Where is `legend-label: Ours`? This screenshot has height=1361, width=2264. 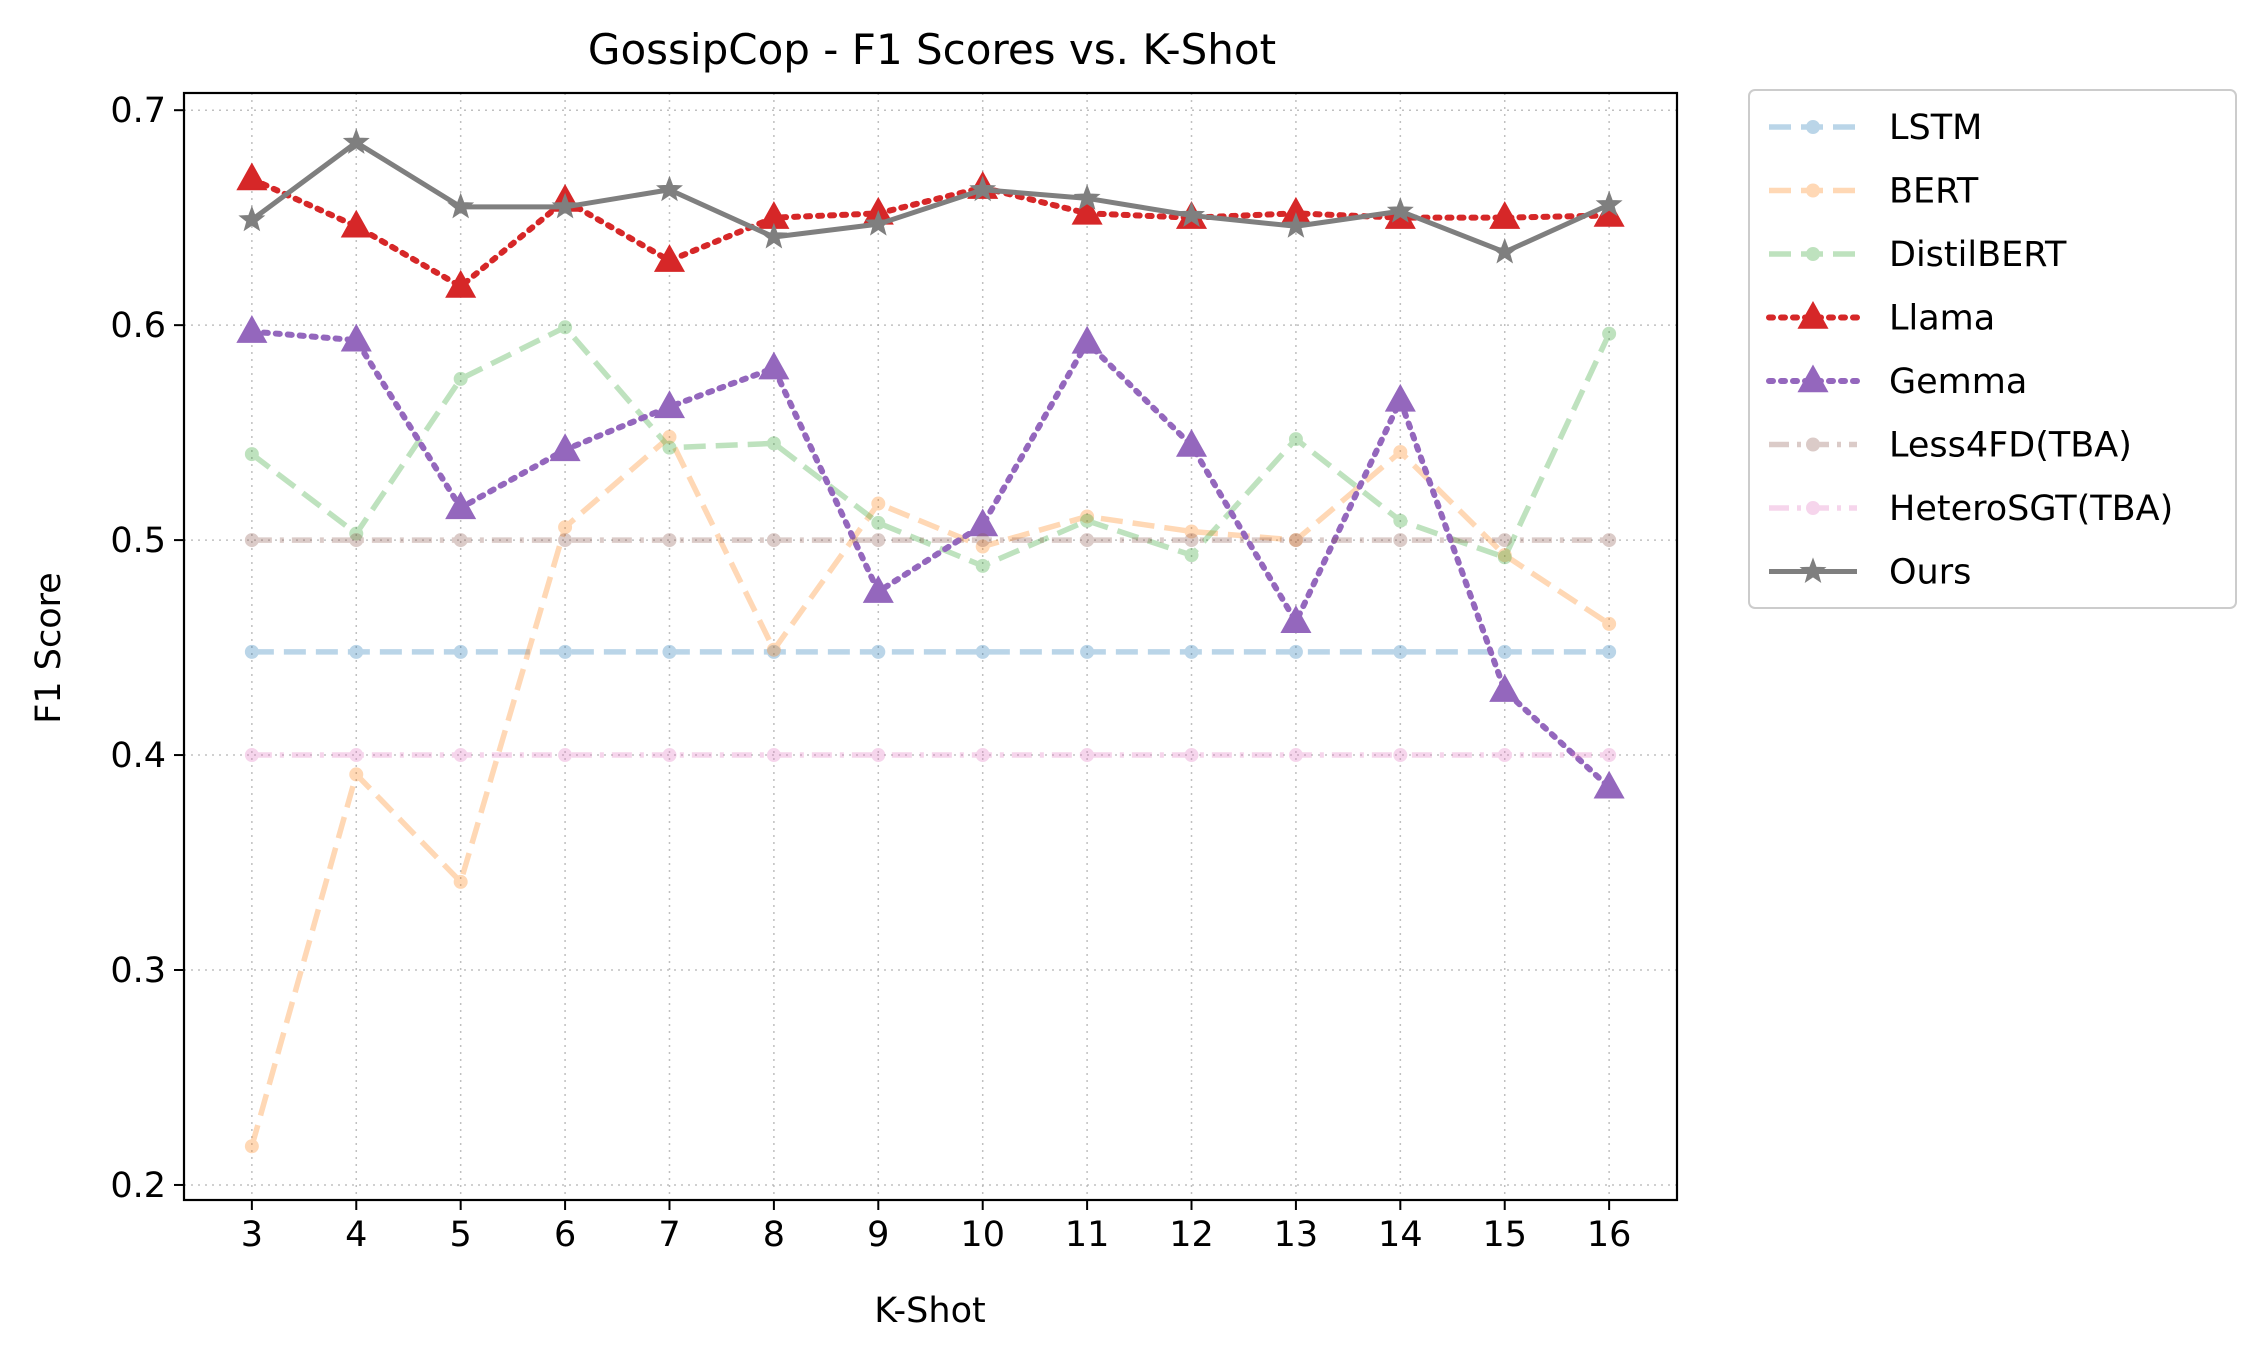 legend-label: Ours is located at coordinates (1930, 573).